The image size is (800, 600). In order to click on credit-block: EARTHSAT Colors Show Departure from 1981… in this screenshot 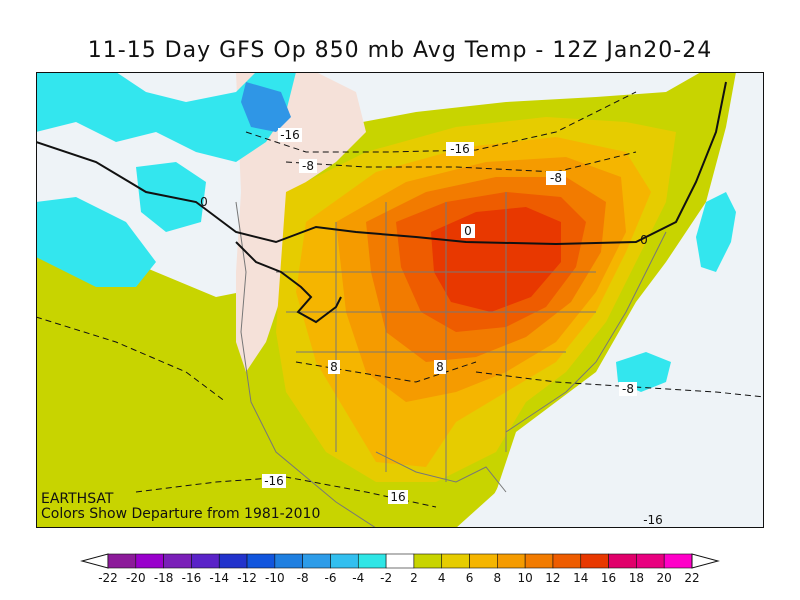, I will do `click(180, 507)`.